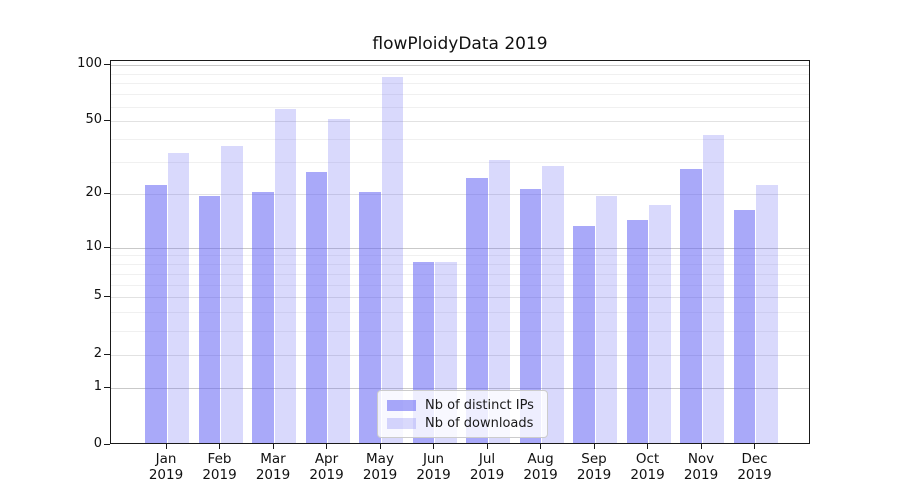 The image size is (900, 500). I want to click on bar-downloads-sep, so click(606, 319).